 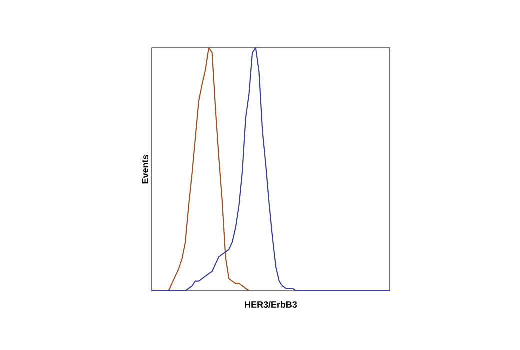 What do you see at coordinates (271, 304) in the screenshot?
I see `x-axis-title: HER3/ErbB3` at bounding box center [271, 304].